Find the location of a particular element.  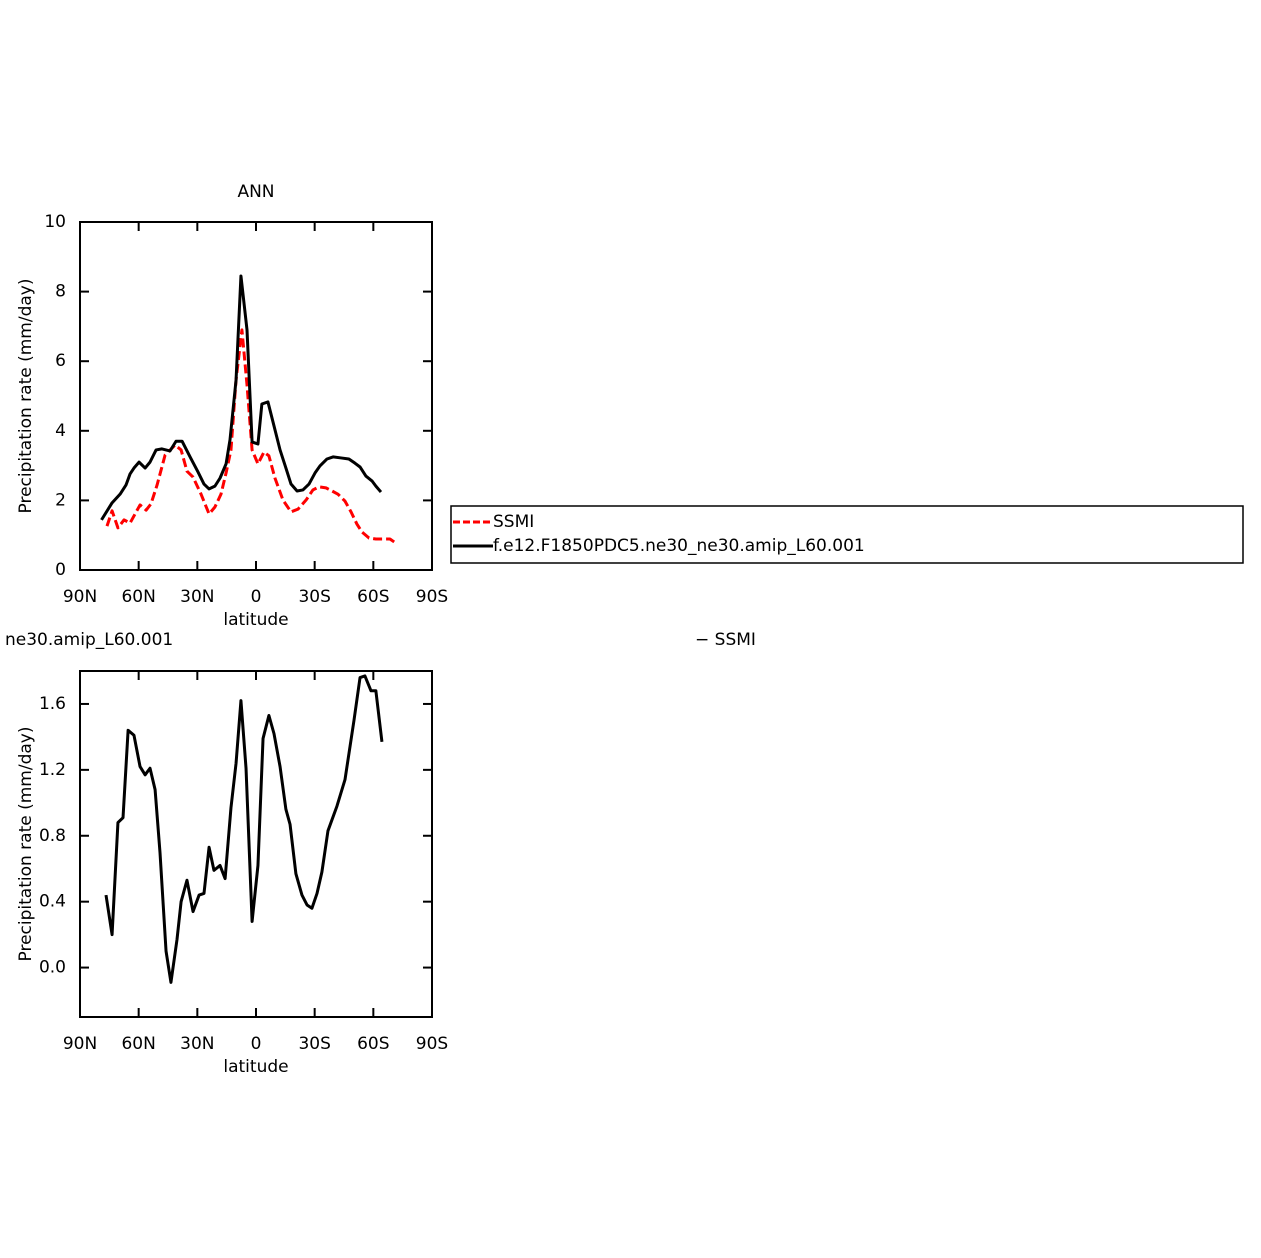

y-tick-label: 2 is located at coordinates (60, 500).